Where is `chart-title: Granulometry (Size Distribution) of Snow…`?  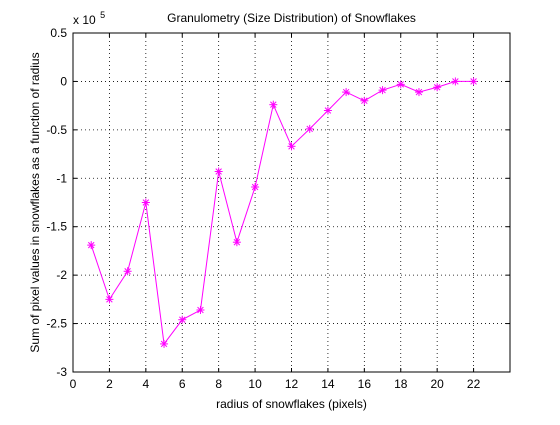
chart-title: Granulometry (Size Distribution) of Snow… is located at coordinates (291, 18).